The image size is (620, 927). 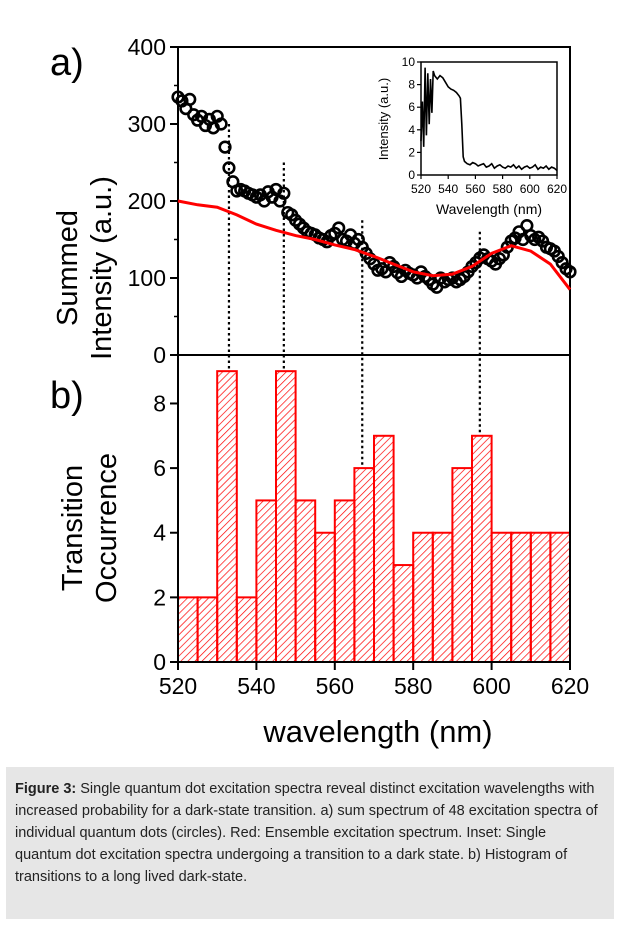 I want to click on inset-xtick-label: 540, so click(x=448, y=189).